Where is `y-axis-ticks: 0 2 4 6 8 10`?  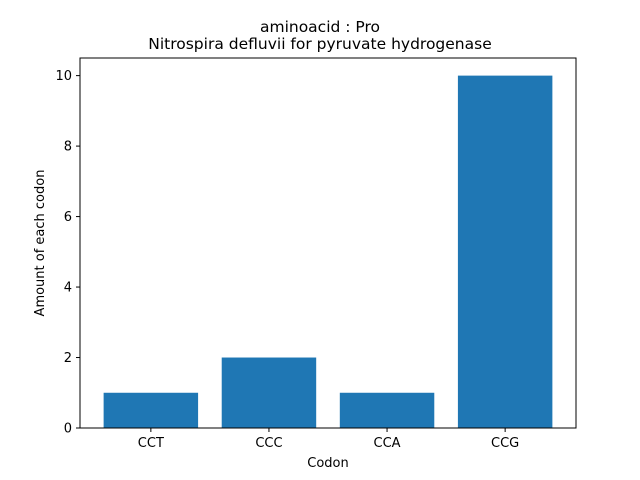
y-axis-ticks: 0 2 4 6 8 10 is located at coordinates (67, 253).